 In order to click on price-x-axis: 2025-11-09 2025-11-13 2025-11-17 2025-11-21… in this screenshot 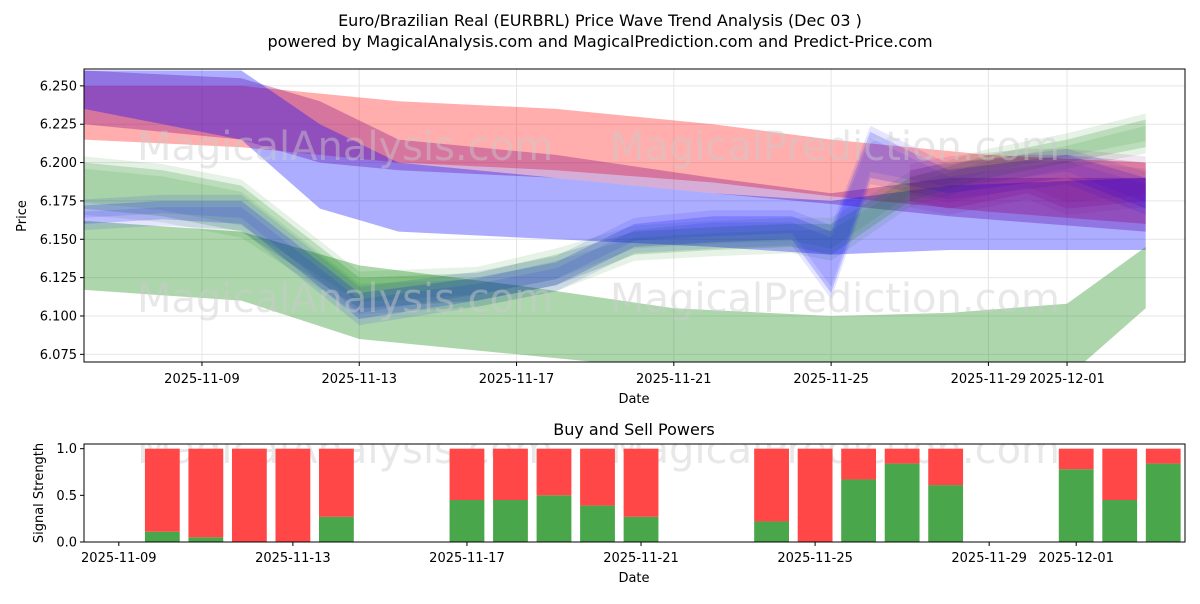, I will do `click(634, 374)`.